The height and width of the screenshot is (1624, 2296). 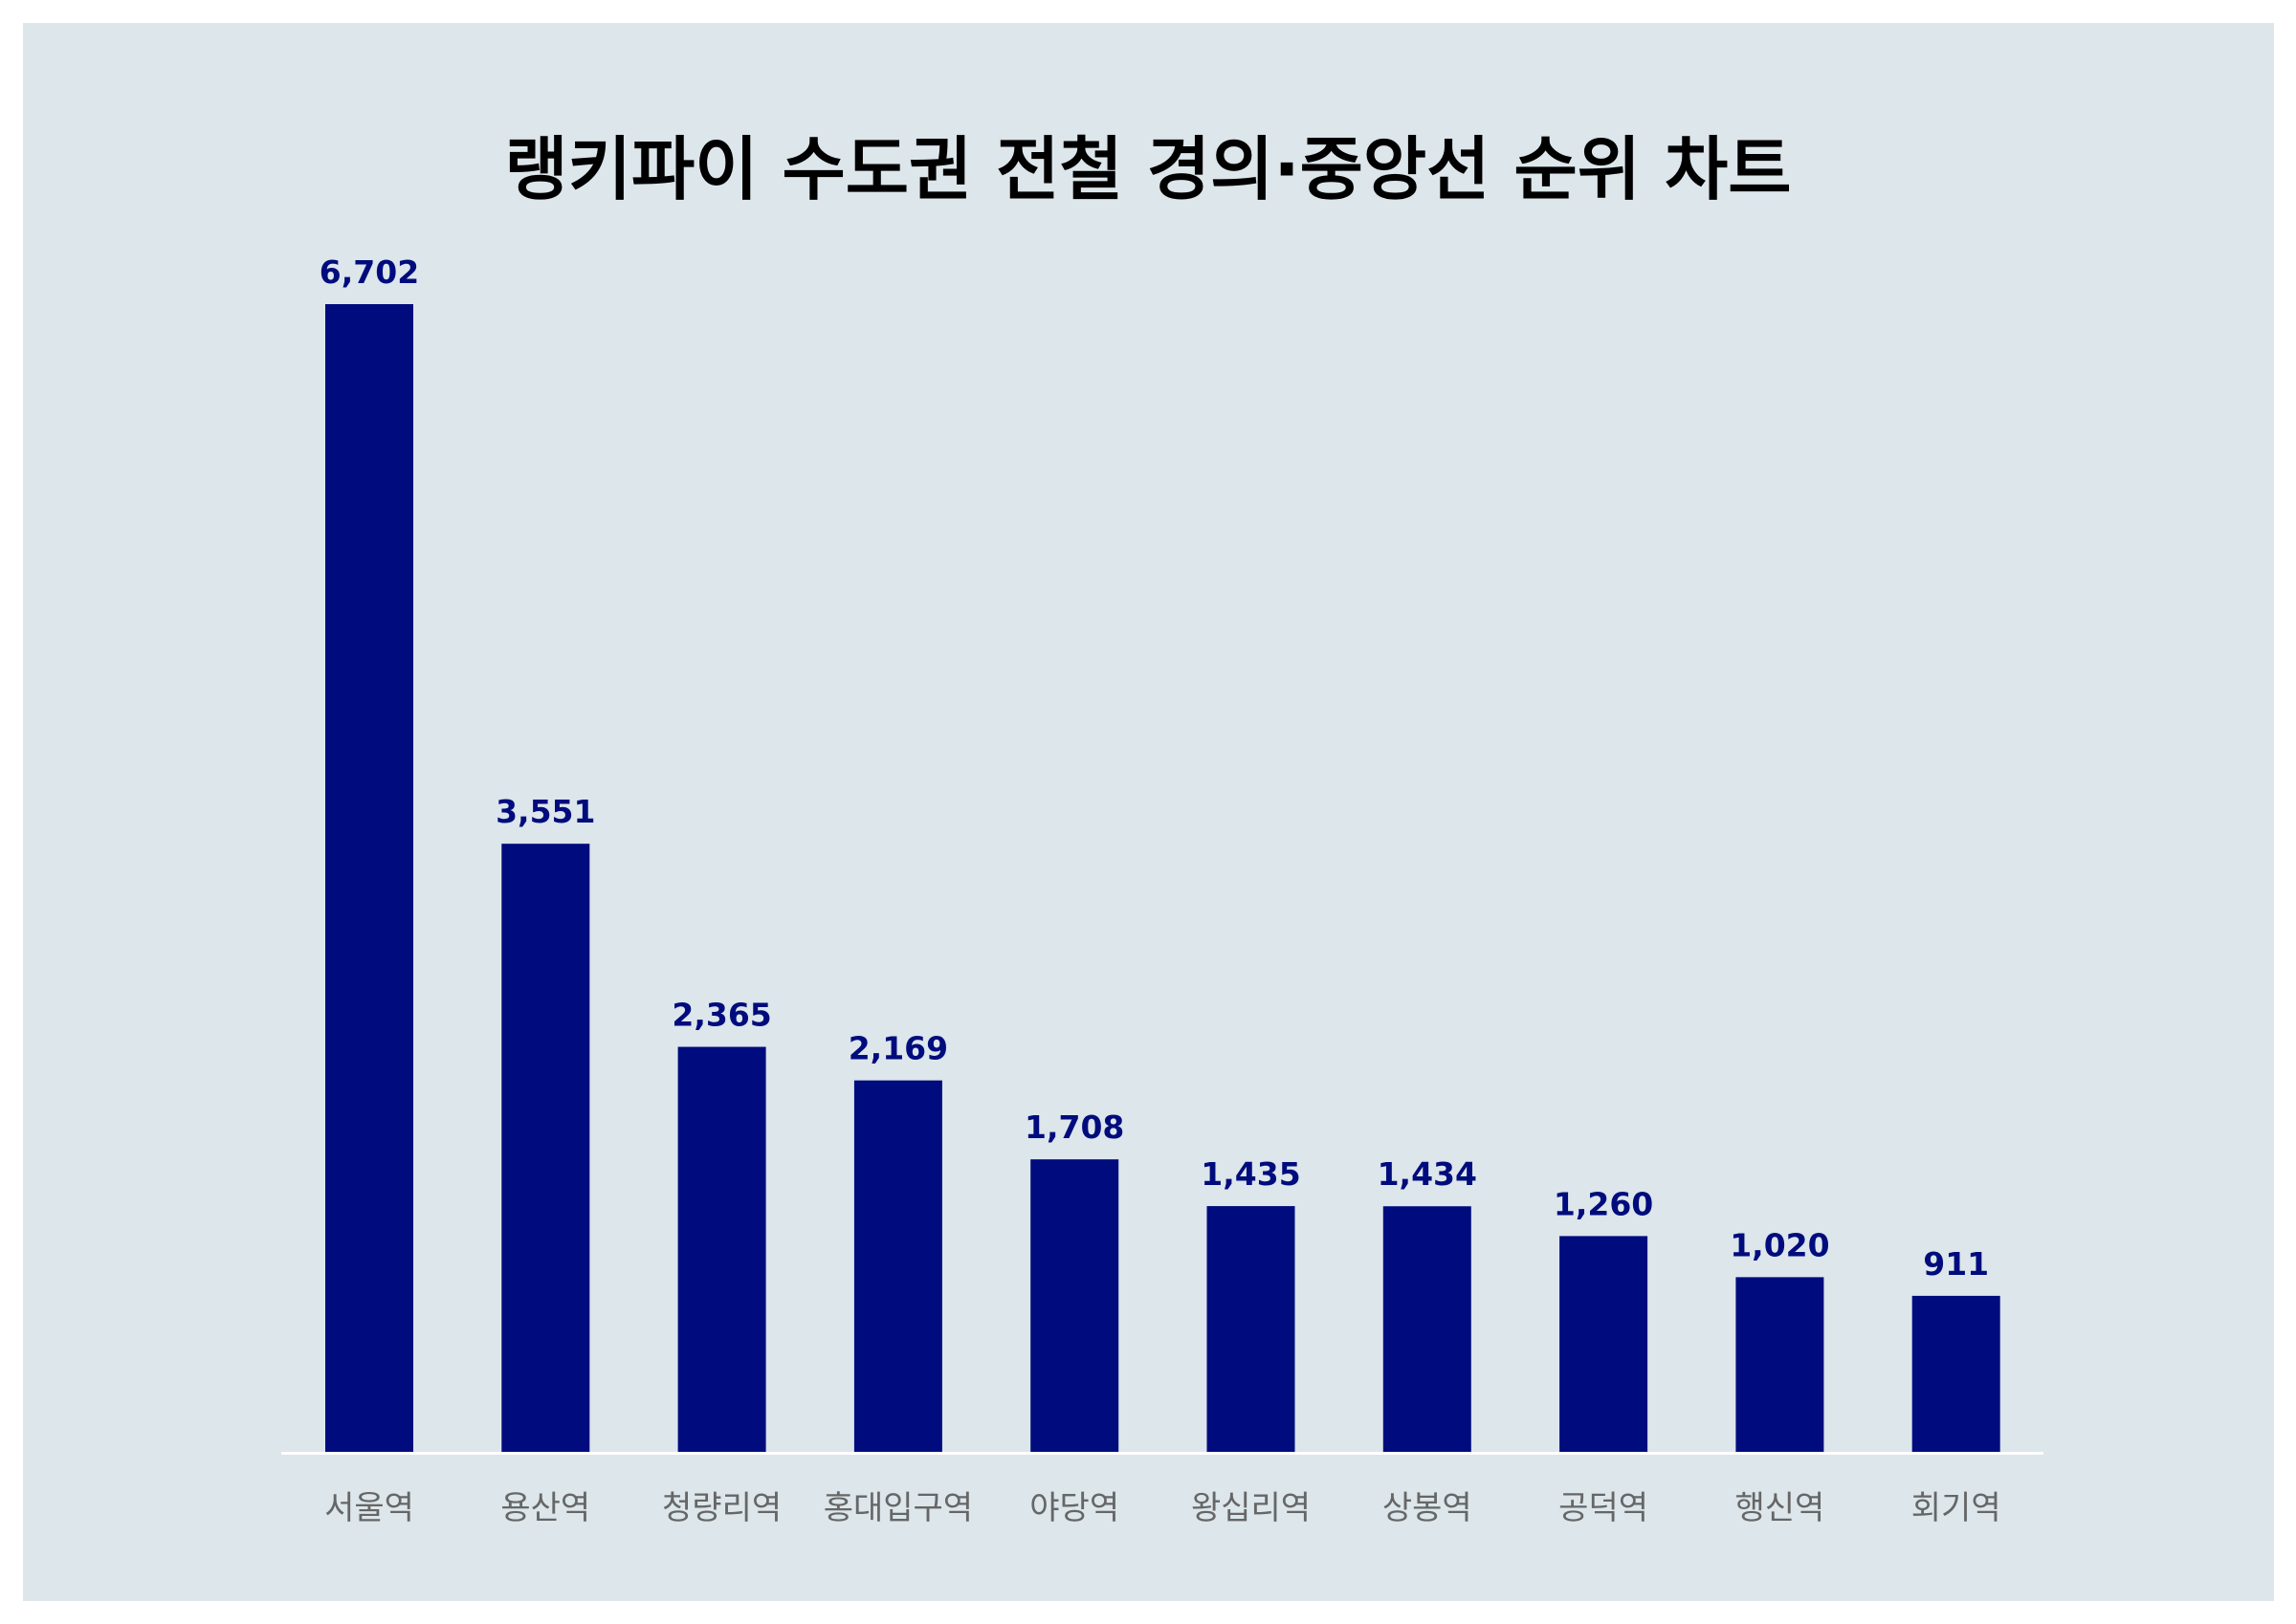 What do you see at coordinates (1779, 1508) in the screenshot?
I see `category-label-8: 행신역` at bounding box center [1779, 1508].